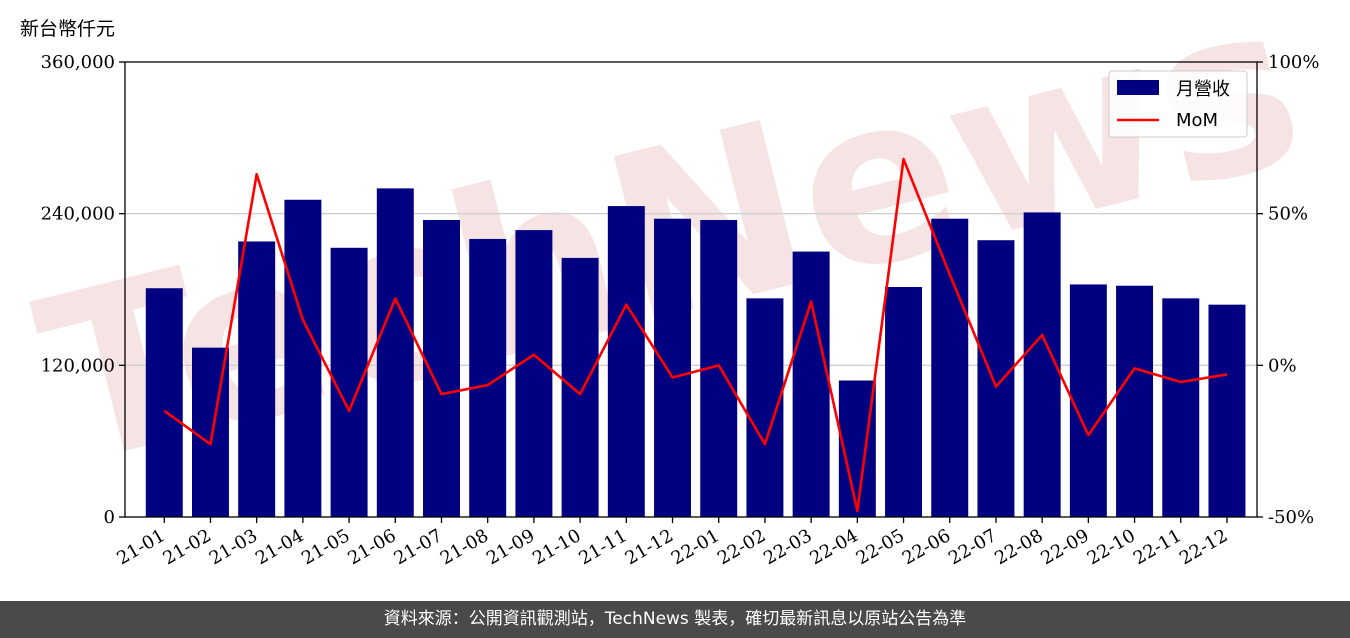 The width and height of the screenshot is (1350, 638). What do you see at coordinates (418, 547) in the screenshot?
I see `x-tick-label: 21-07` at bounding box center [418, 547].